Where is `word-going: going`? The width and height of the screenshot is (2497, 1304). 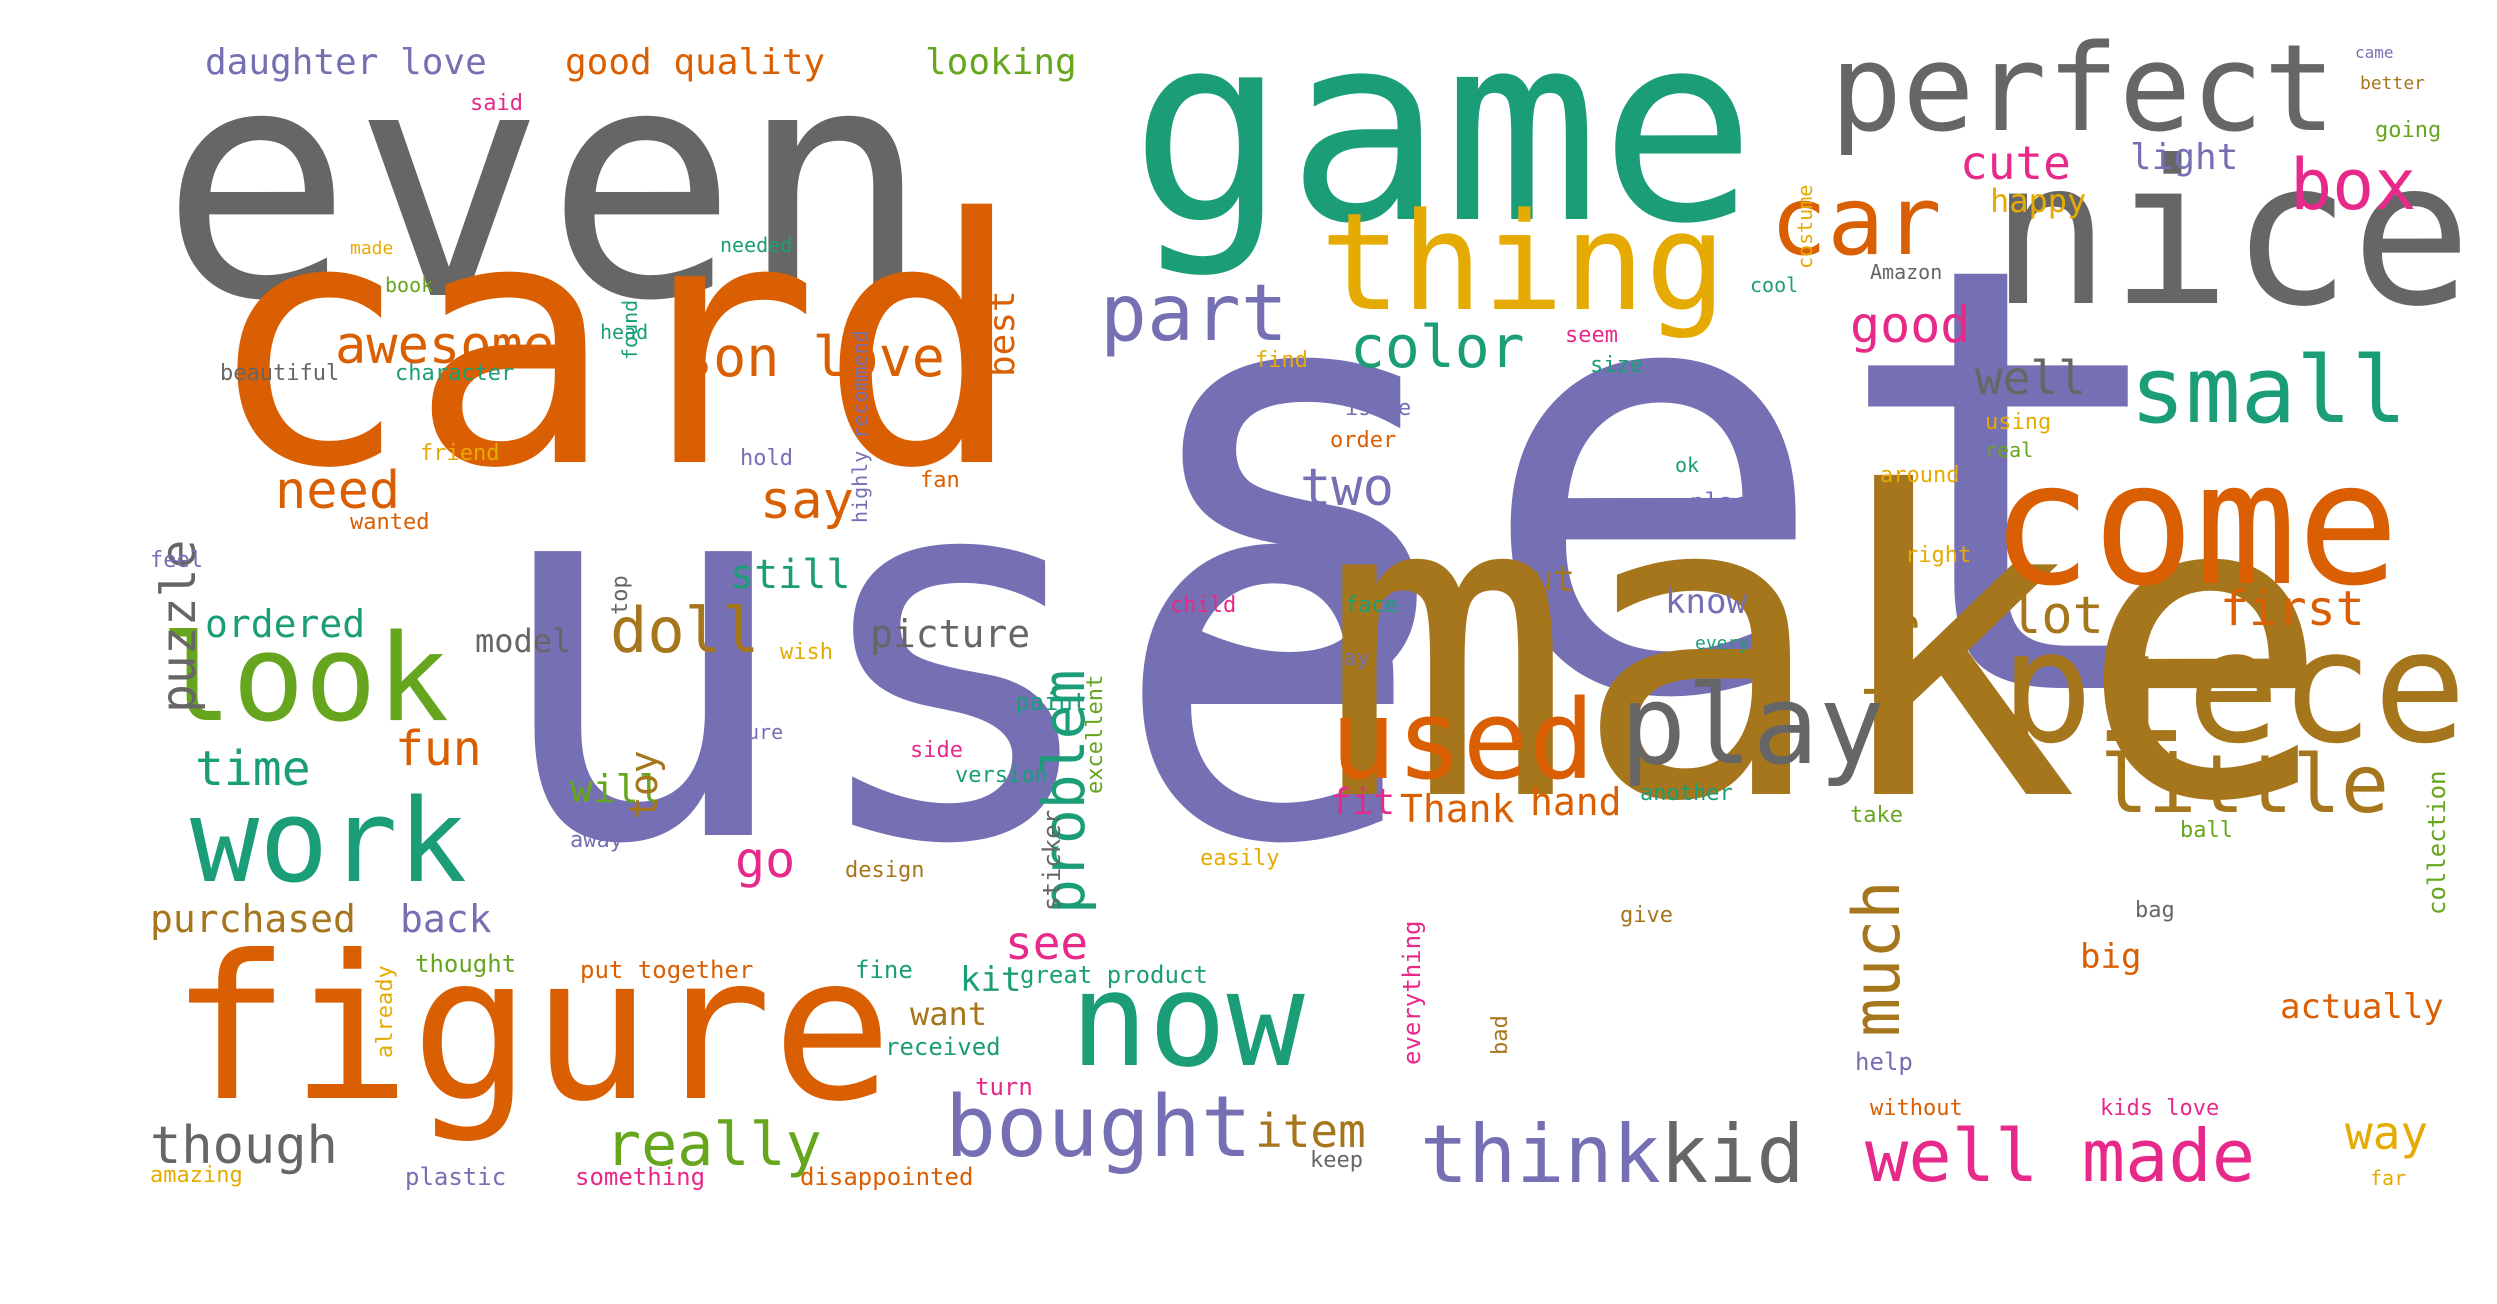 word-going: going is located at coordinates (2408, 130).